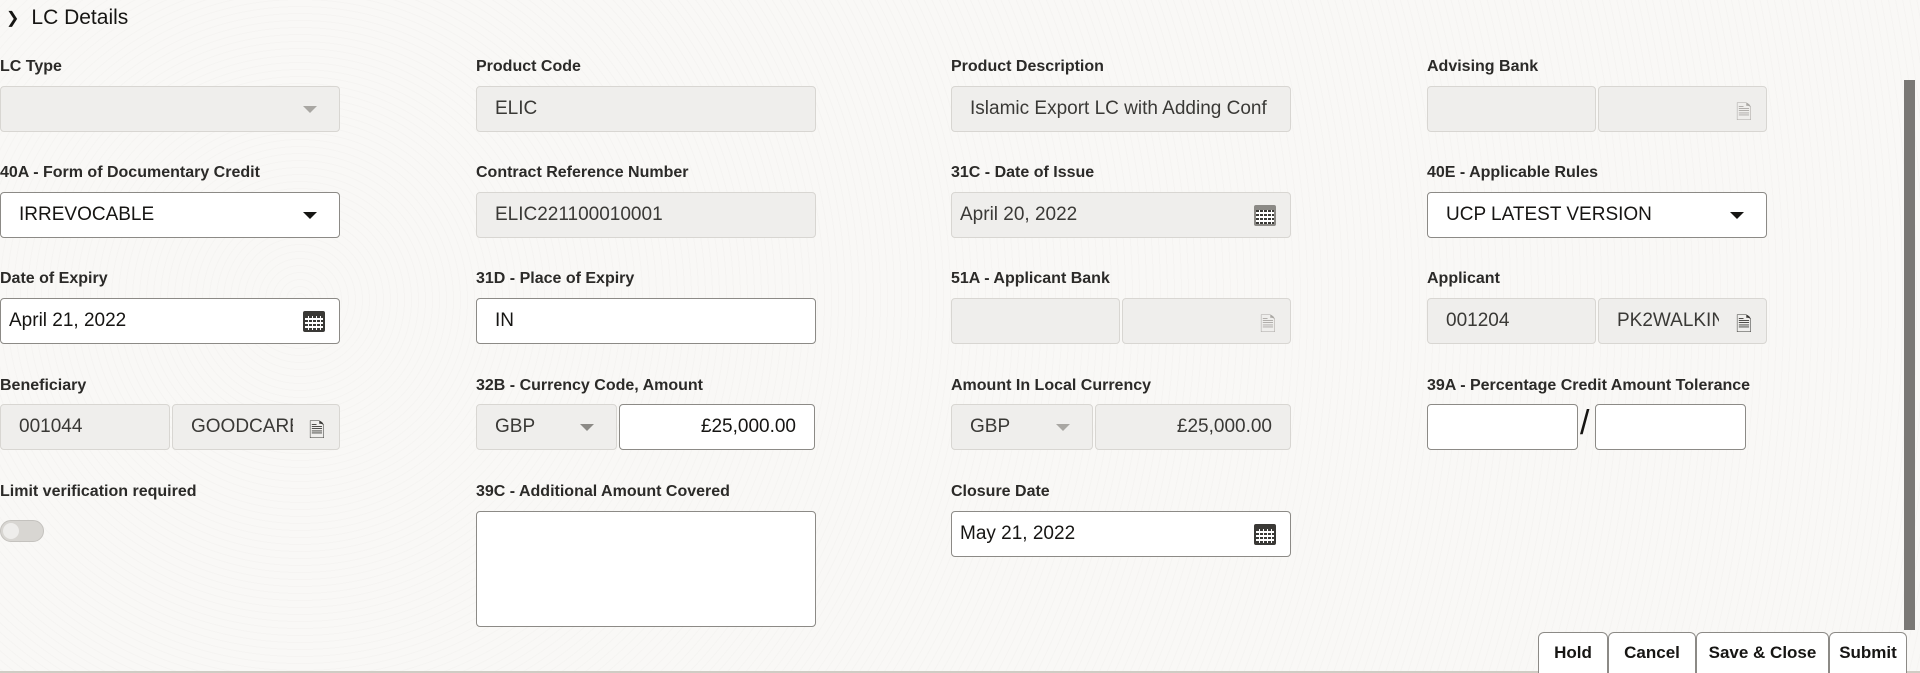 Image resolution: width=1920 pixels, height=673 pixels. I want to click on currency-value: GBP, so click(515, 426).